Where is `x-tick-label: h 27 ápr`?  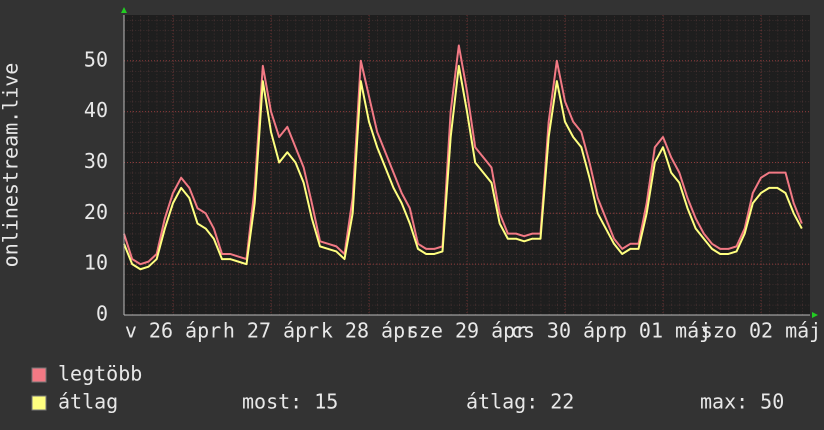 x-tick-label: h 27 ápr is located at coordinates (271, 331).